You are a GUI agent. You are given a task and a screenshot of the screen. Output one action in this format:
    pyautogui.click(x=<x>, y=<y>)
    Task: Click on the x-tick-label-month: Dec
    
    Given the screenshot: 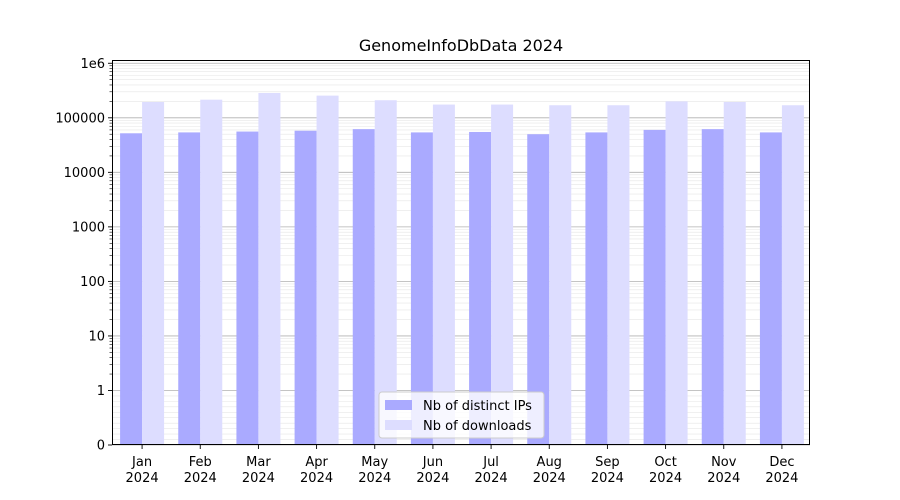 What is the action you would take?
    pyautogui.click(x=781, y=462)
    